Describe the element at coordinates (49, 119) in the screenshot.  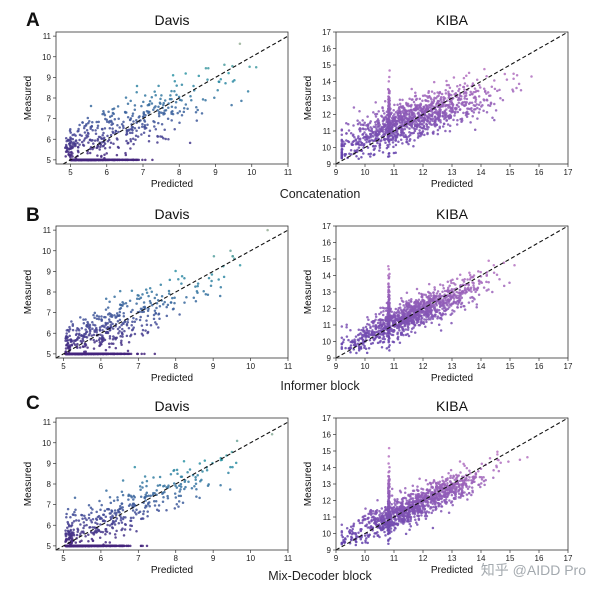
I see `y-tick-label: 7` at that location.